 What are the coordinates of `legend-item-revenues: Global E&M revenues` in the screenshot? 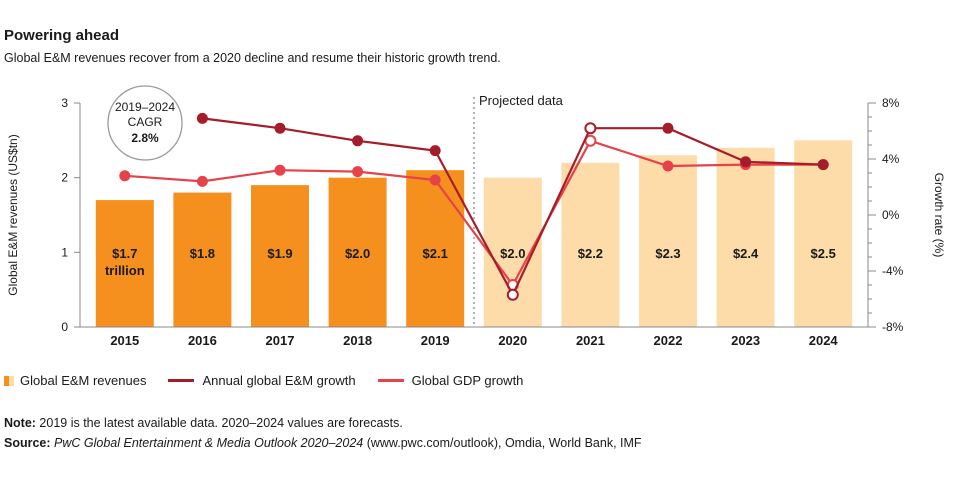 It's located at (75, 380).